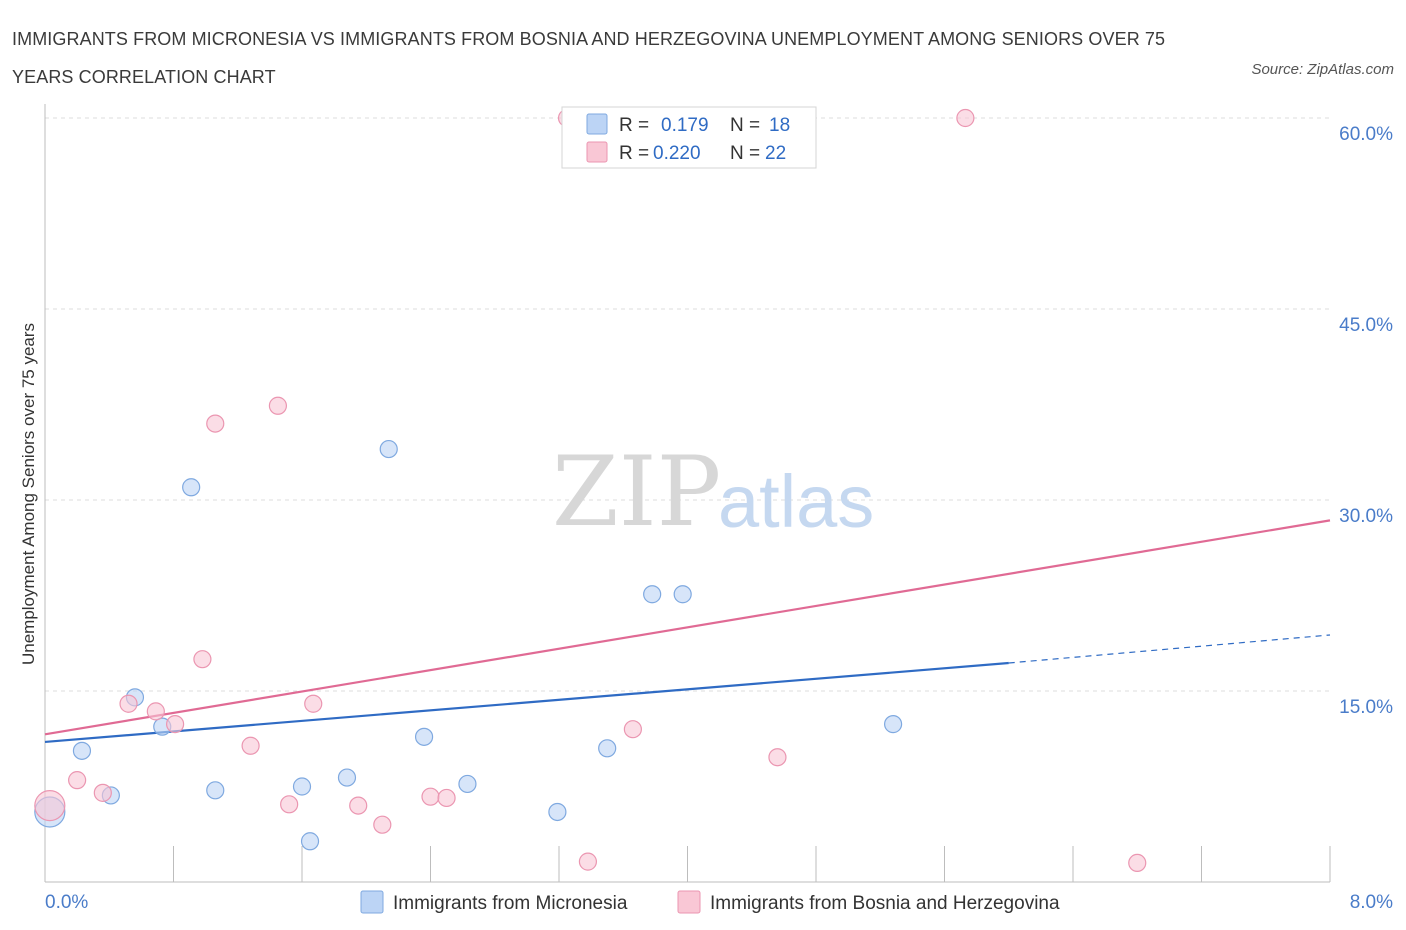  Describe the element at coordinates (885, 903) in the screenshot. I see `bottom-legend-label-bosnia: Immigrants from Bosnia and Herzegovina` at that location.